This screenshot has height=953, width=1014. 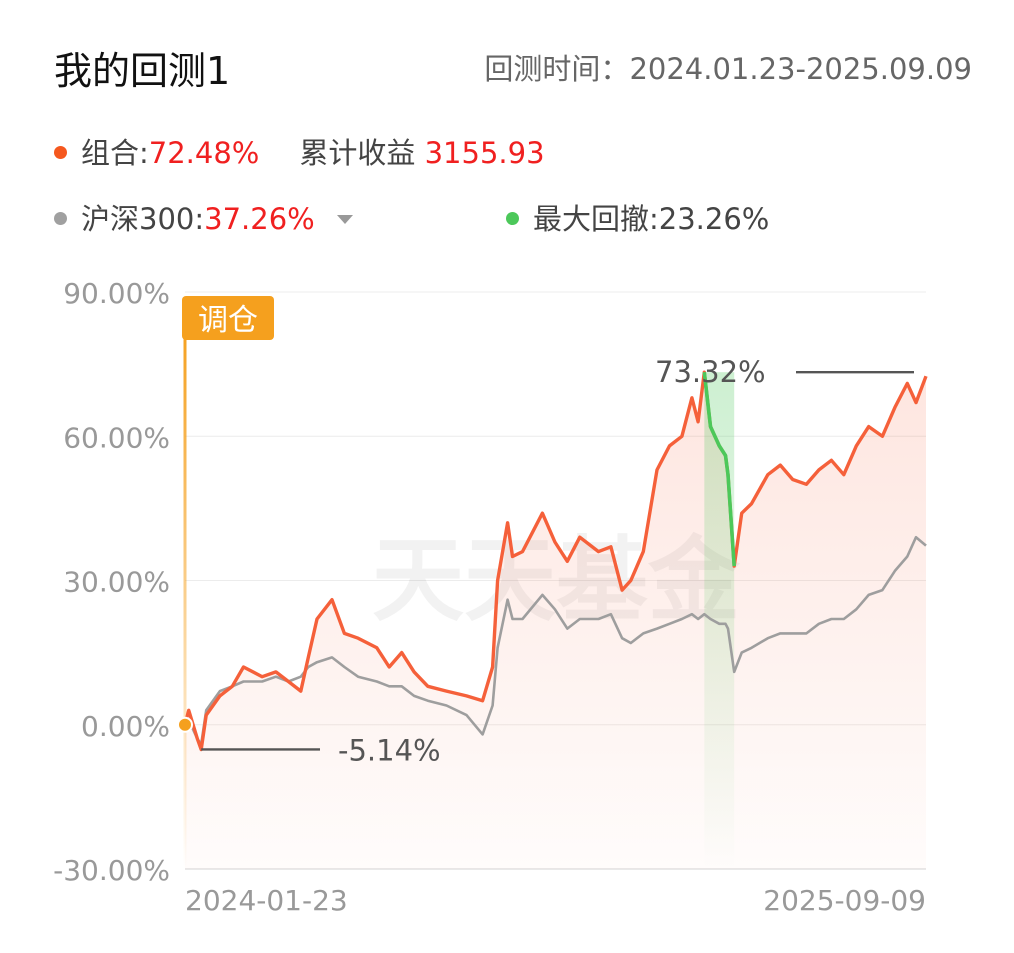 What do you see at coordinates (185, 597) in the screenshot?
I see `rebalance-line` at bounding box center [185, 597].